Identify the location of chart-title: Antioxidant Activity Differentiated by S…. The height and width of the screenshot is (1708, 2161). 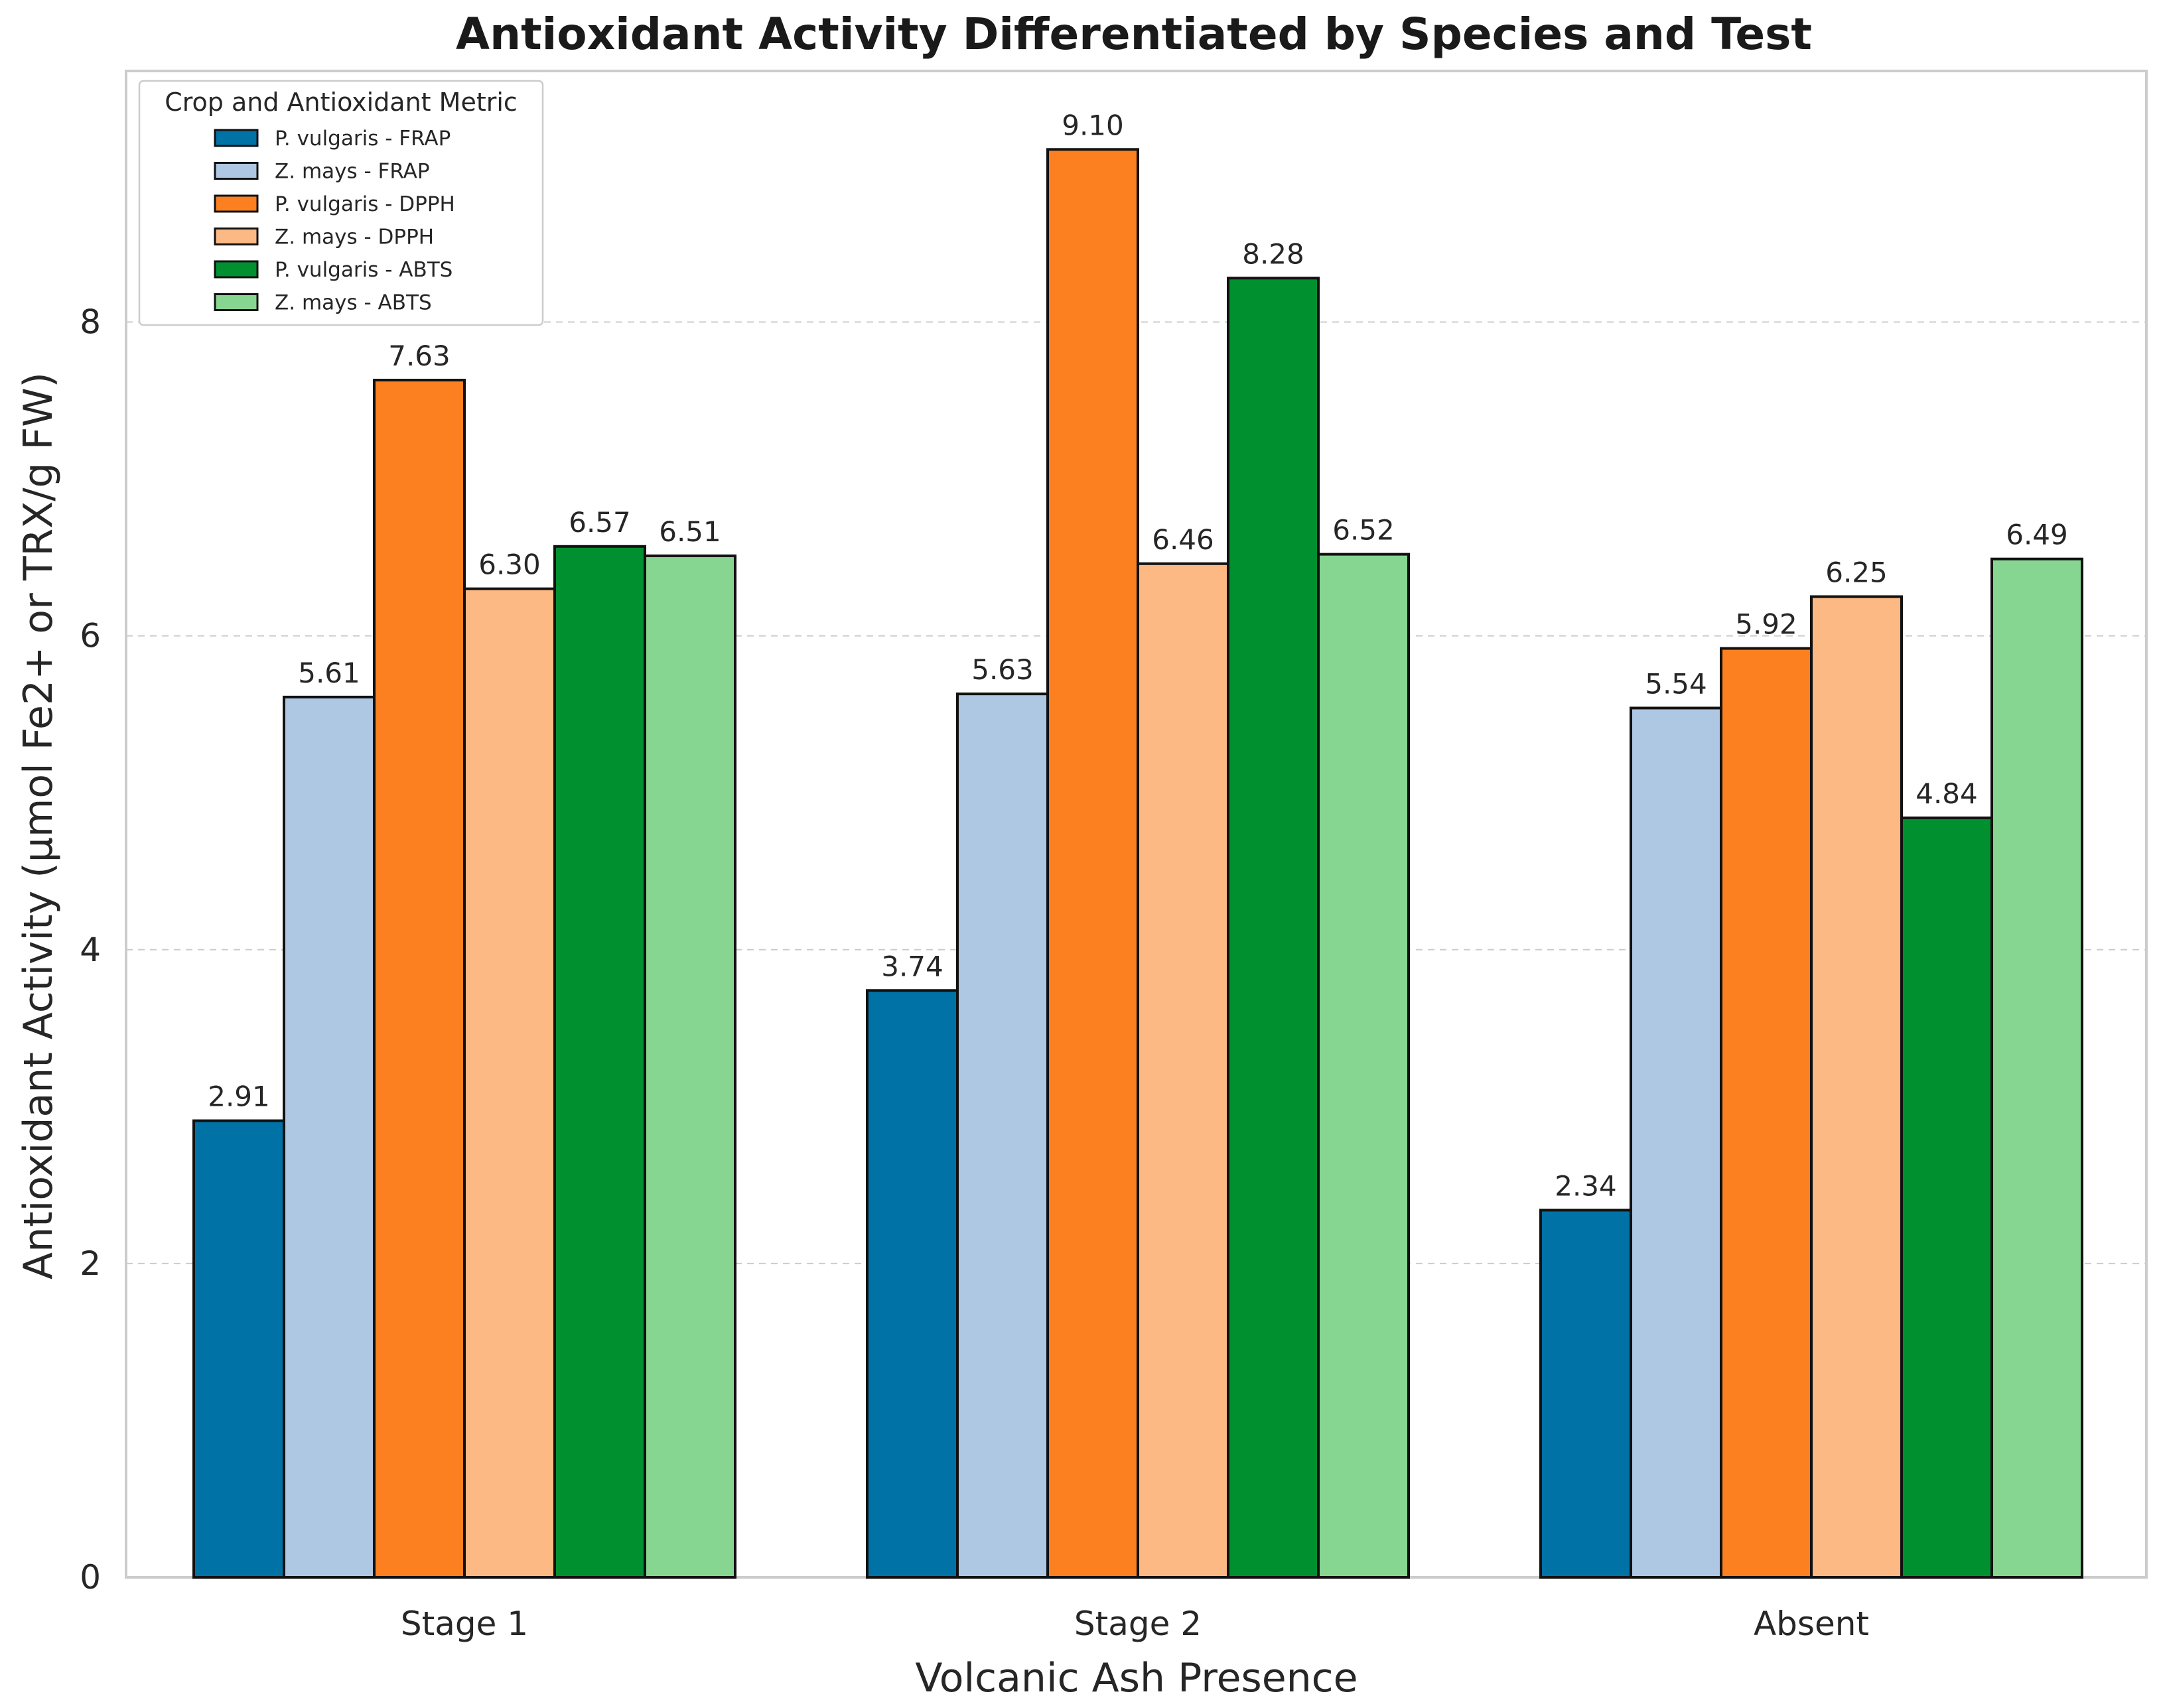
(1134, 34).